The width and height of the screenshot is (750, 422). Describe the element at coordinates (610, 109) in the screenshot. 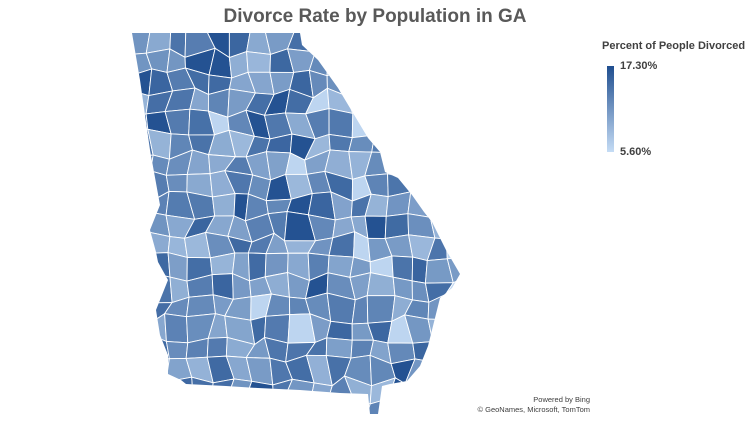

I see `legend-color-scale` at that location.